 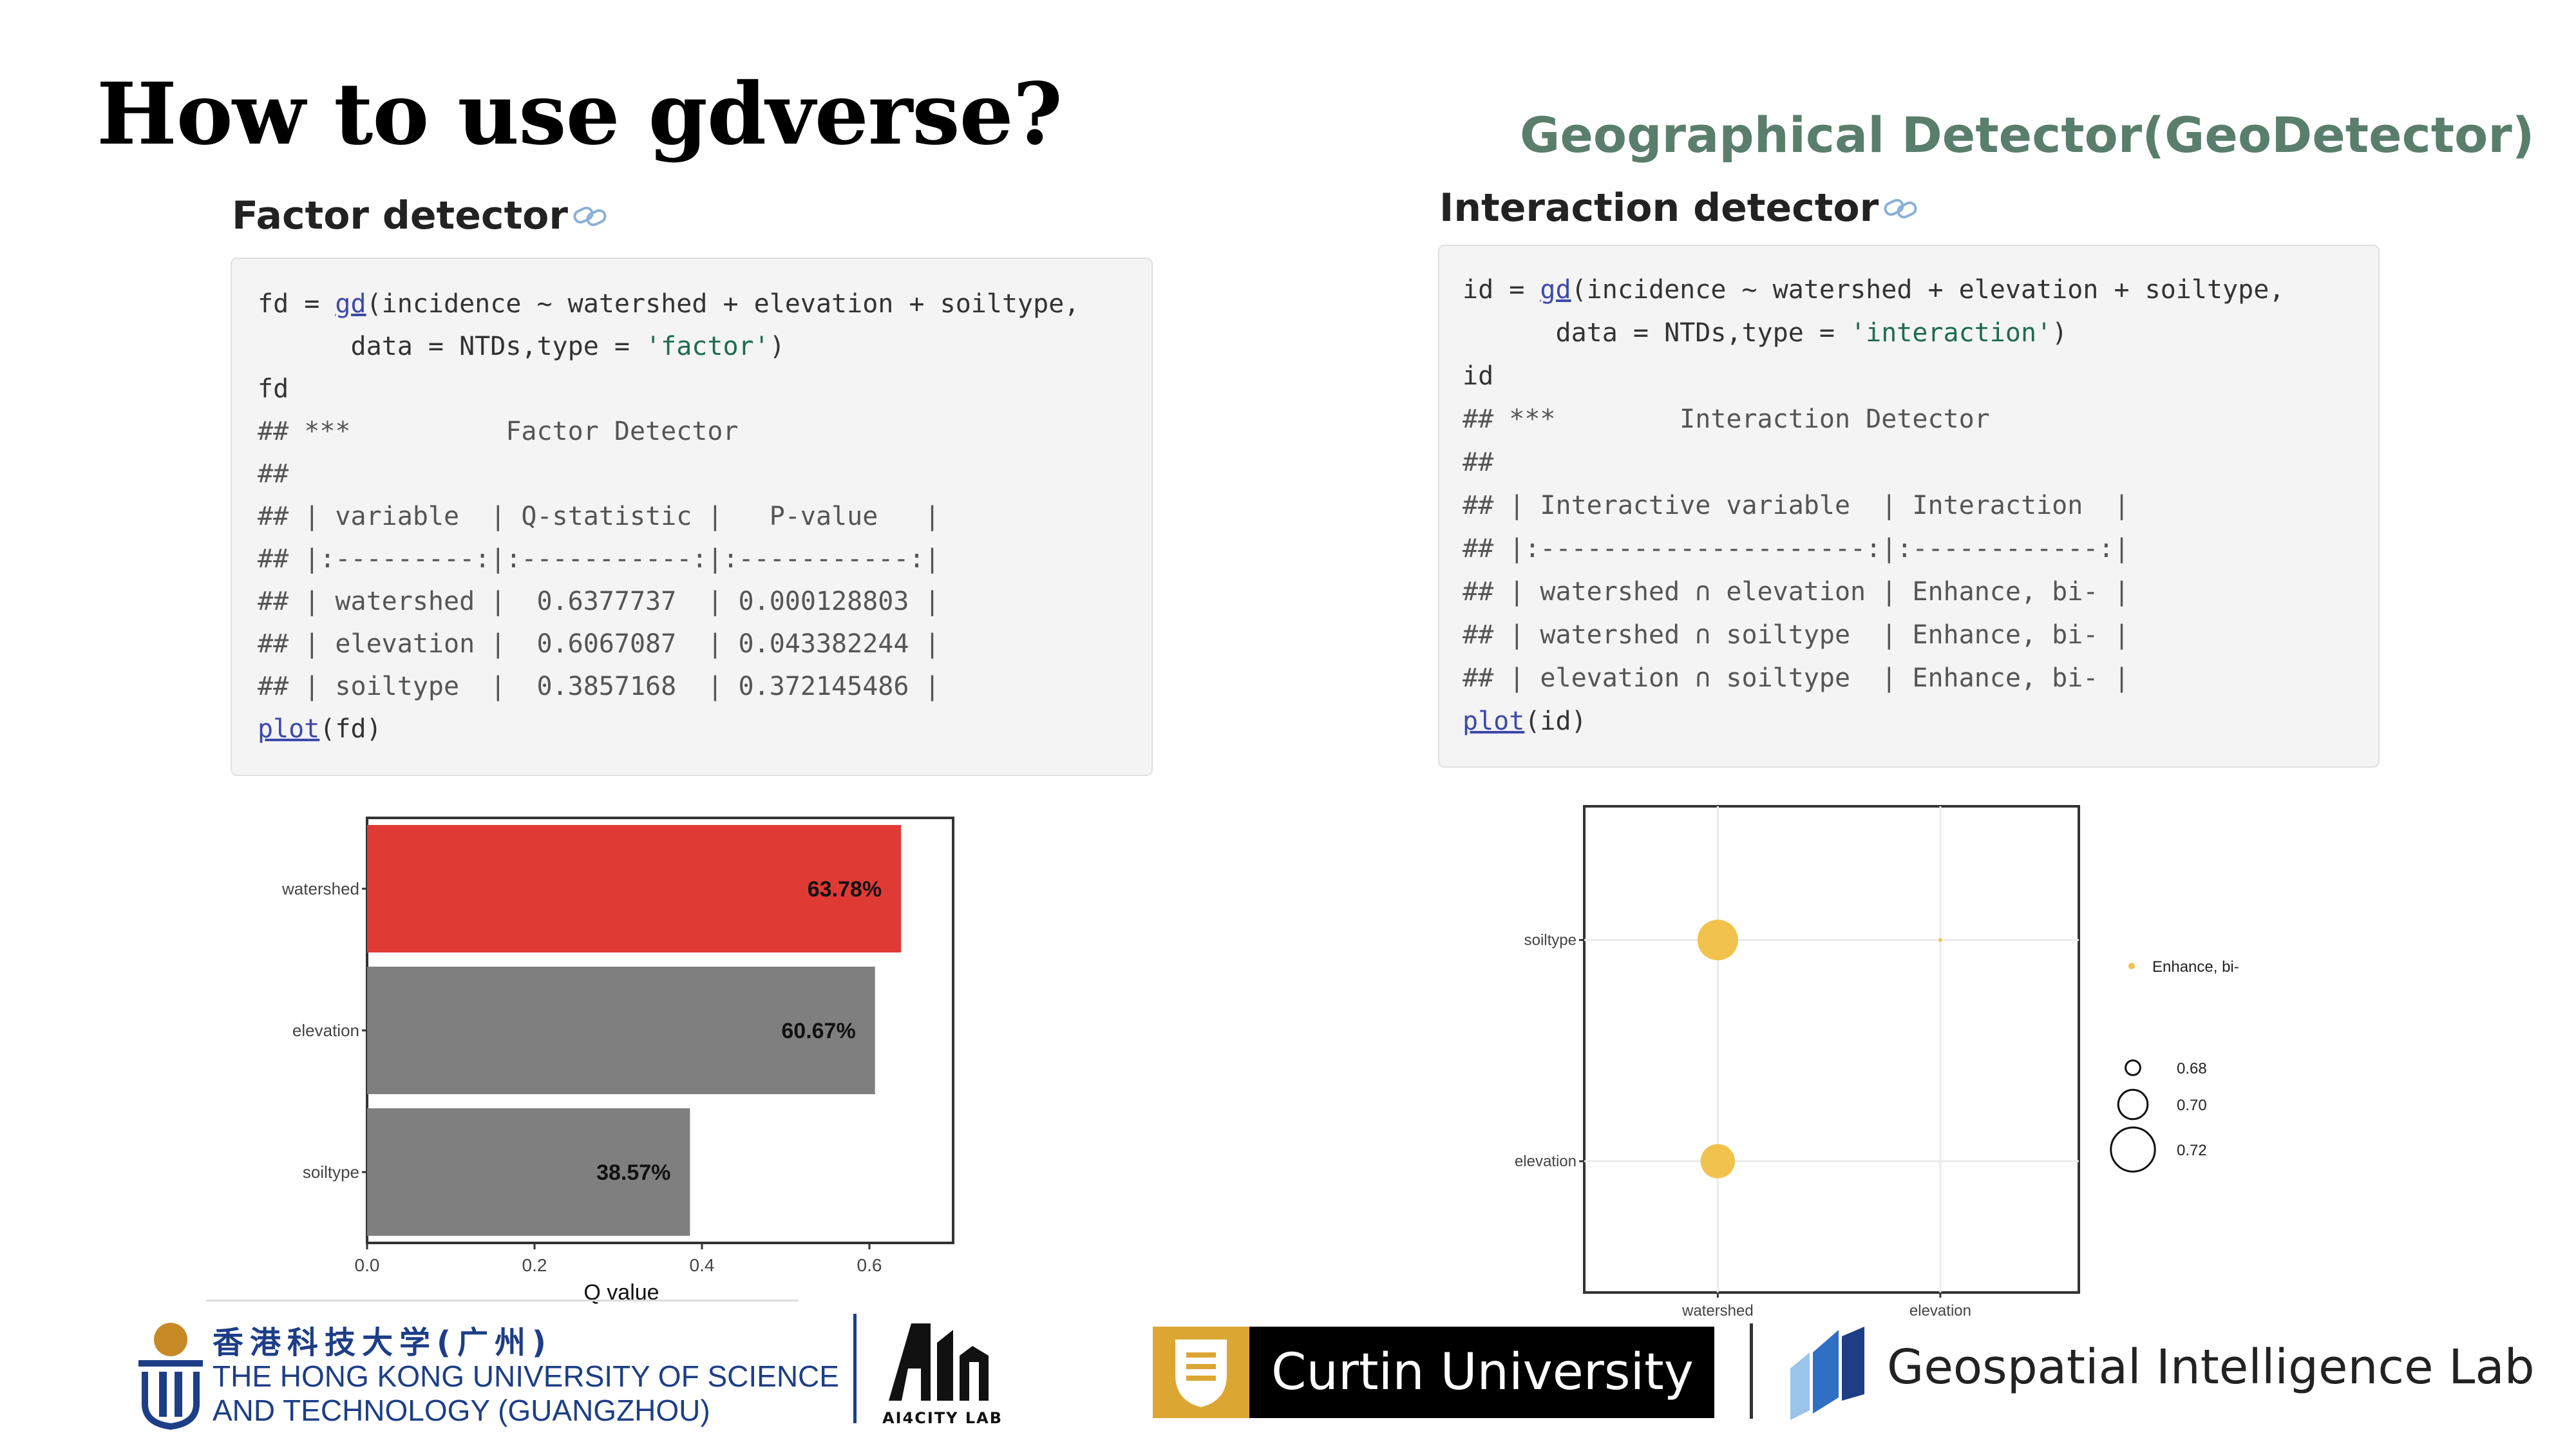 What do you see at coordinates (1727, 419) in the screenshot?
I see `code-line-4: ## *** Interaction Detector` at bounding box center [1727, 419].